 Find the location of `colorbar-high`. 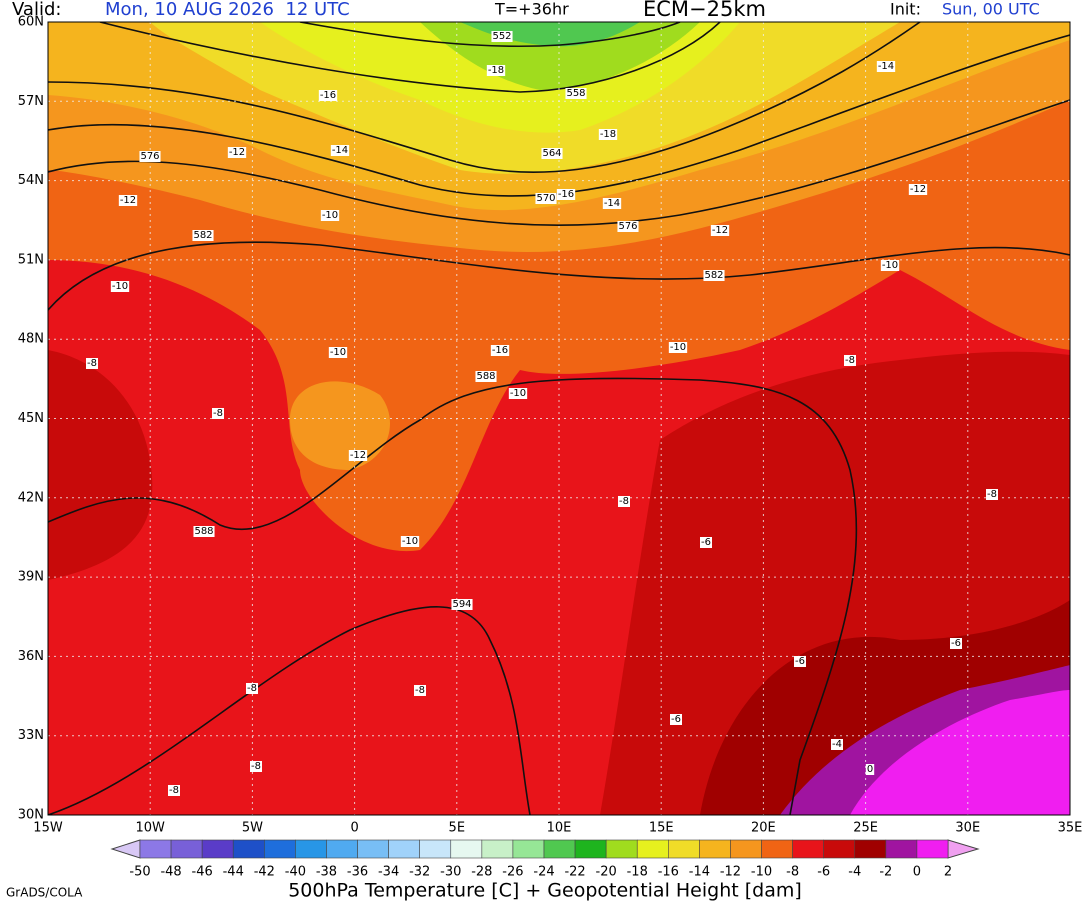

colorbar-high is located at coordinates (963, 849).